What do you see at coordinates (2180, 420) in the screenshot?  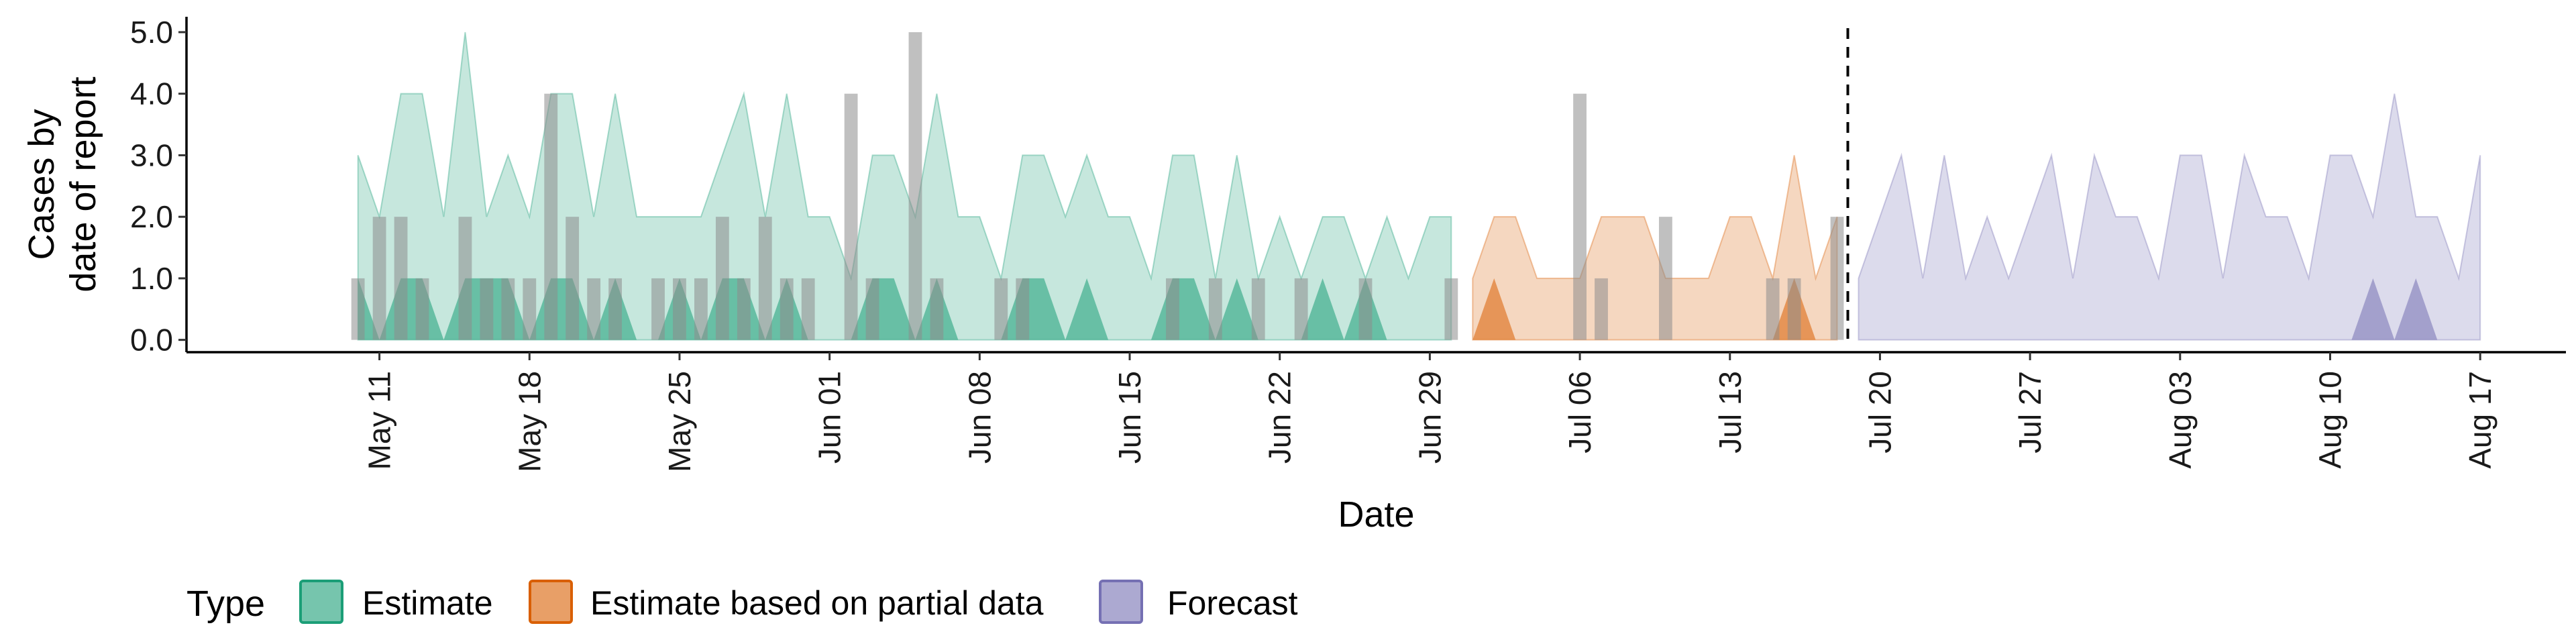 I see `x-tick-label: Aug 03` at bounding box center [2180, 420].